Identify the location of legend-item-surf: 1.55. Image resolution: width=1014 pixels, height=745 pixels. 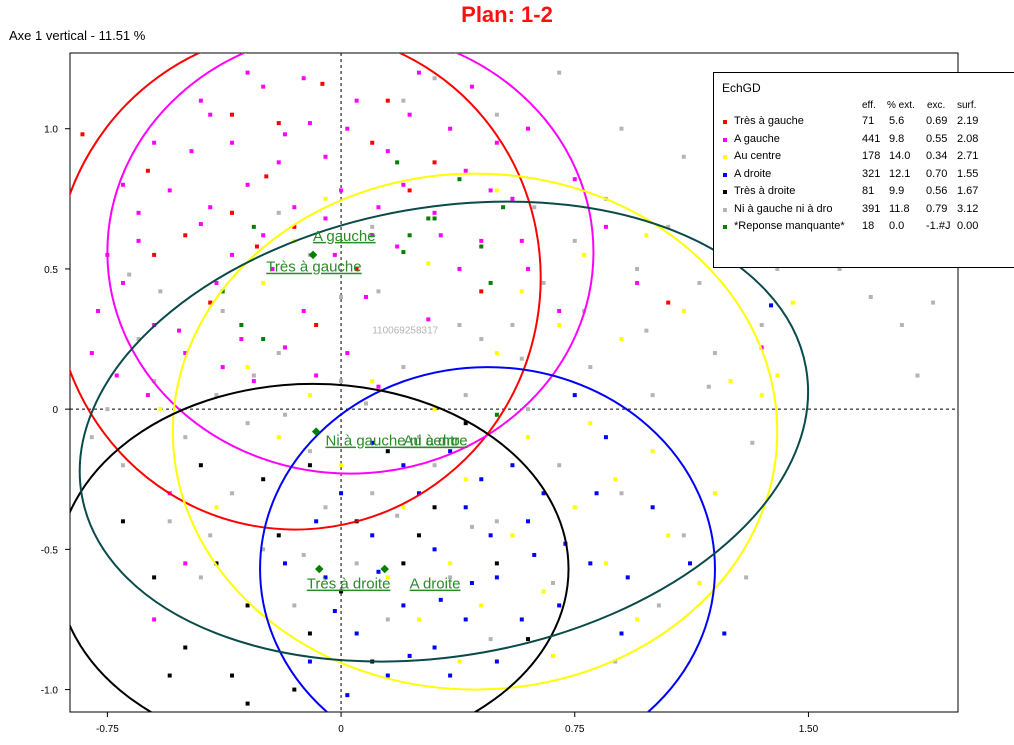
(968, 173).